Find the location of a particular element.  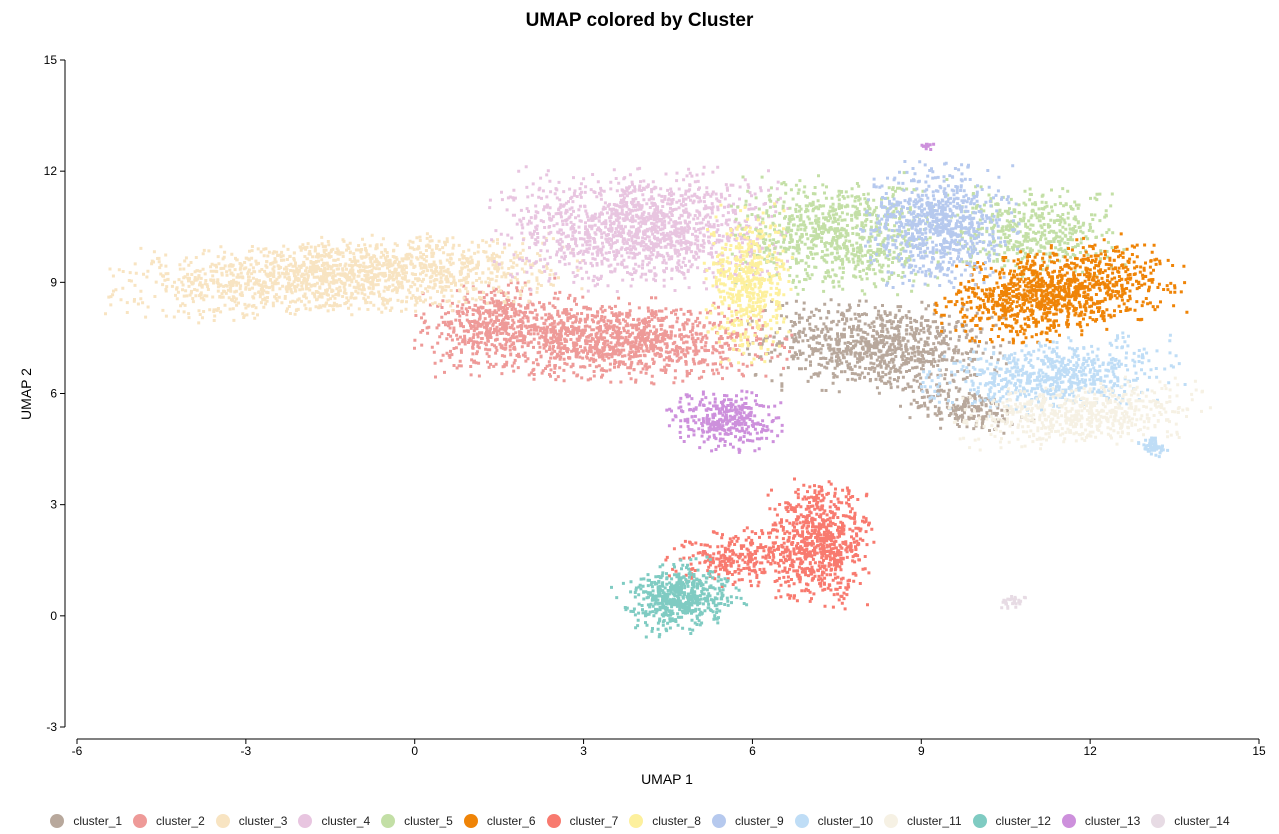

legend-item-cluster-9: cluster_9 is located at coordinates (747, 821).